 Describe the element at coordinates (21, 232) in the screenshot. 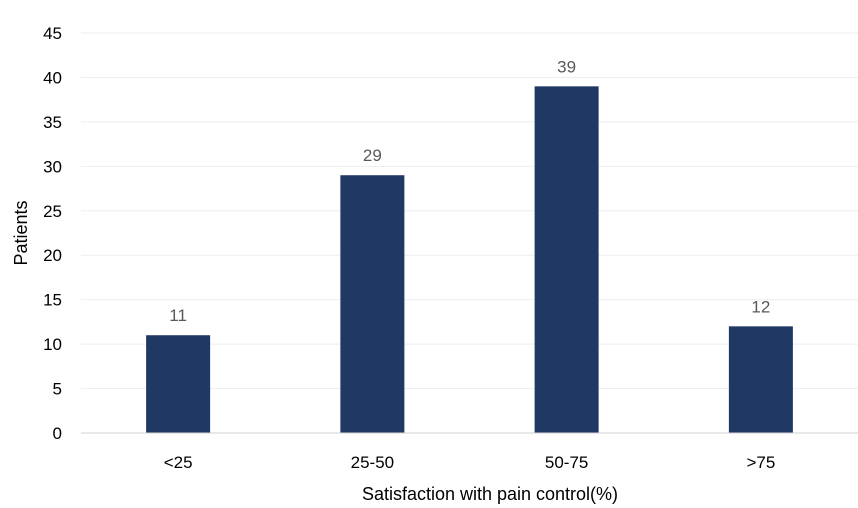

I see `y-axis-title: Patients` at that location.